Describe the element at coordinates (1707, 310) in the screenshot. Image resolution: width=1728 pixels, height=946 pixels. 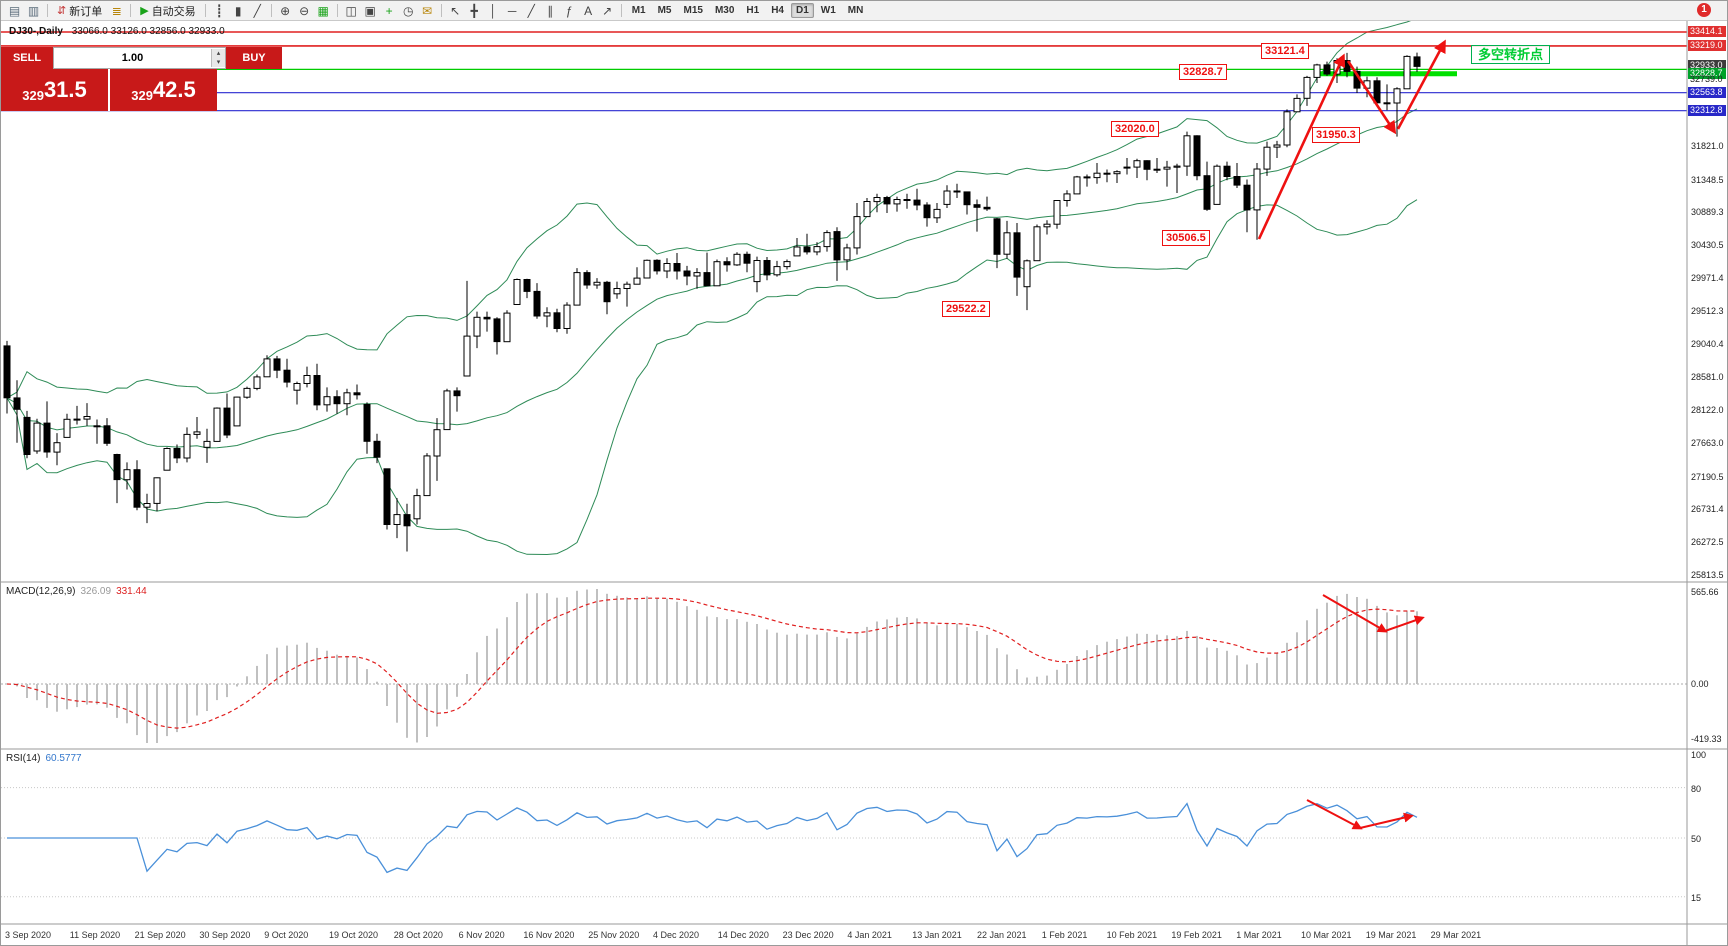
I see `price-axis-label: 29512.3` at that location.